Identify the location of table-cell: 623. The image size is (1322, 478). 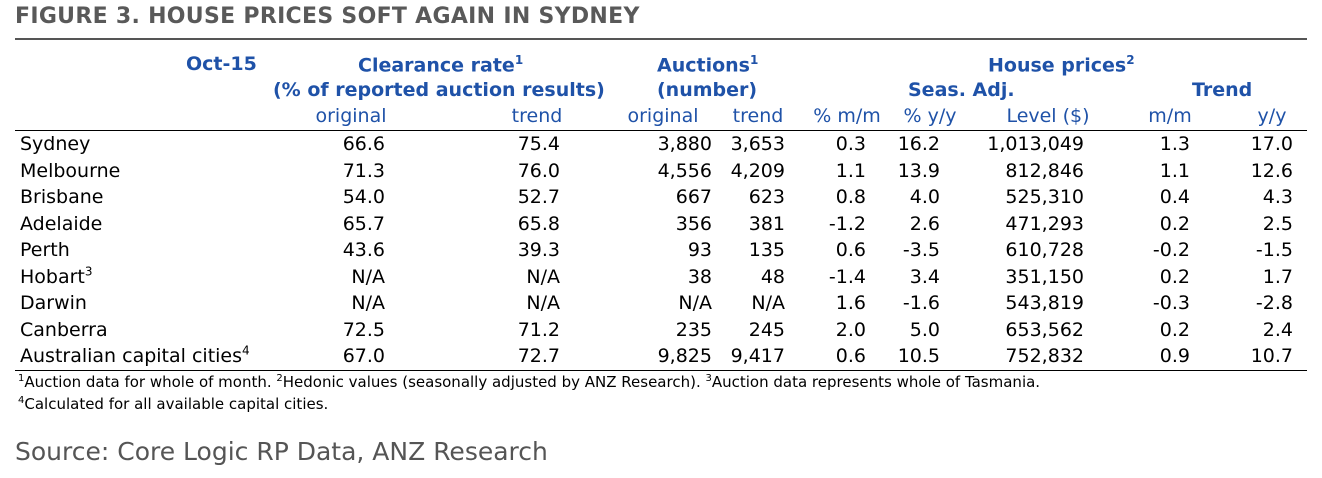
(766, 197).